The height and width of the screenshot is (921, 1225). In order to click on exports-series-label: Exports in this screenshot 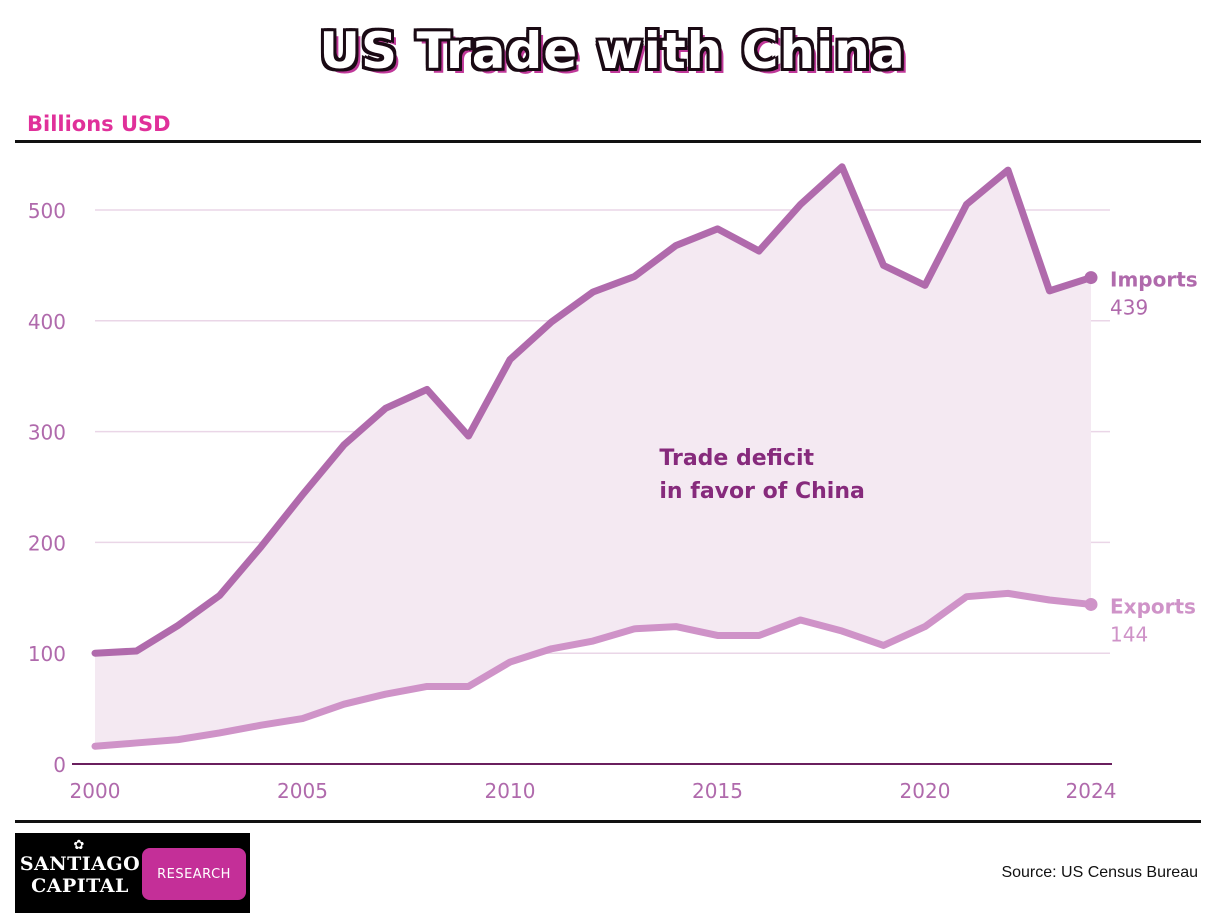, I will do `click(1153, 606)`.